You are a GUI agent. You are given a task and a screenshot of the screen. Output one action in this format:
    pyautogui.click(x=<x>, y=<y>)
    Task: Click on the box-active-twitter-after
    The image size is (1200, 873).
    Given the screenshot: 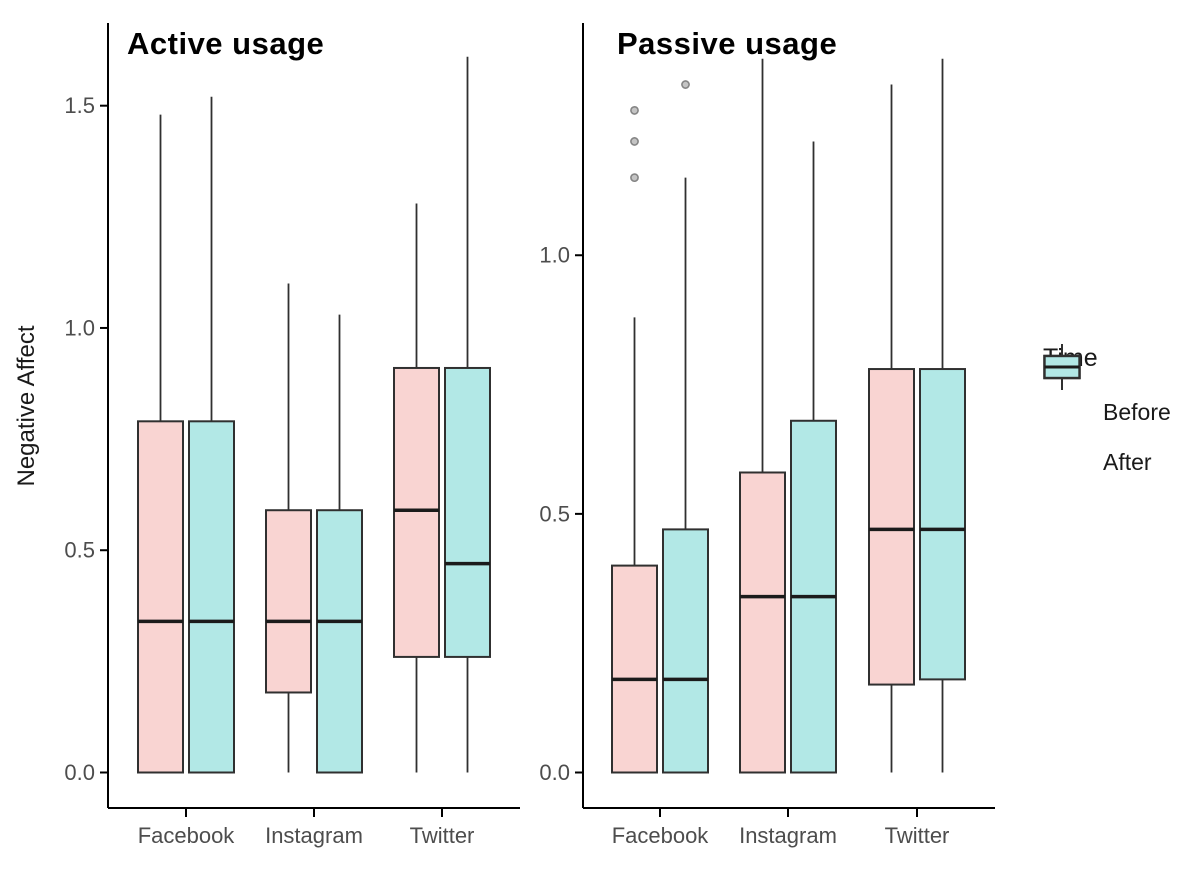 What is the action you would take?
    pyautogui.click(x=467, y=512)
    